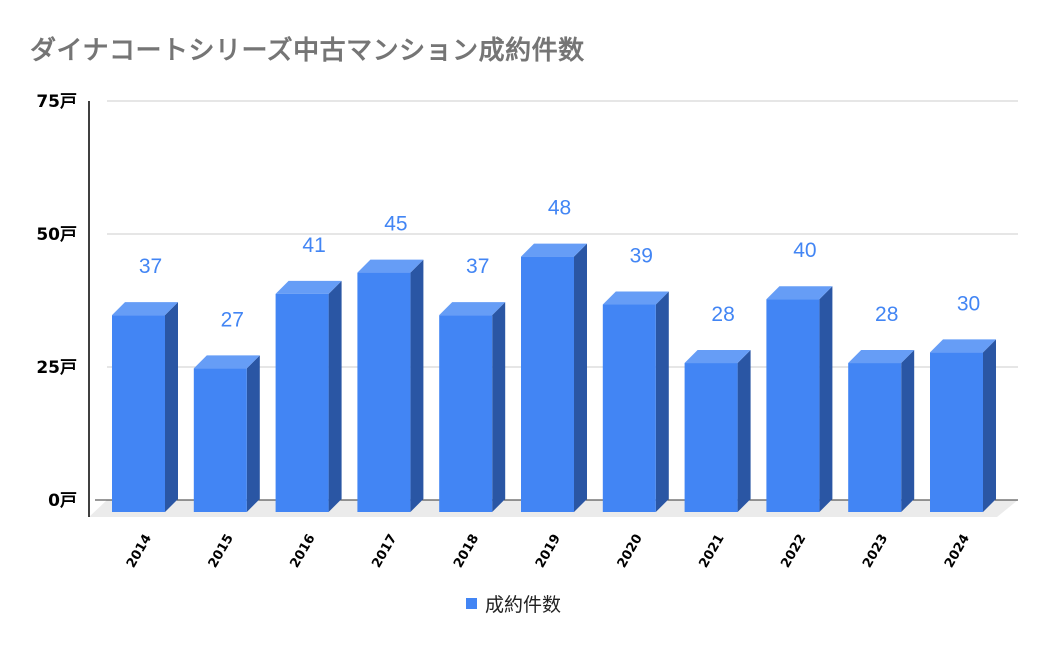  I want to click on y-tick-label: 25戸, so click(56, 368).